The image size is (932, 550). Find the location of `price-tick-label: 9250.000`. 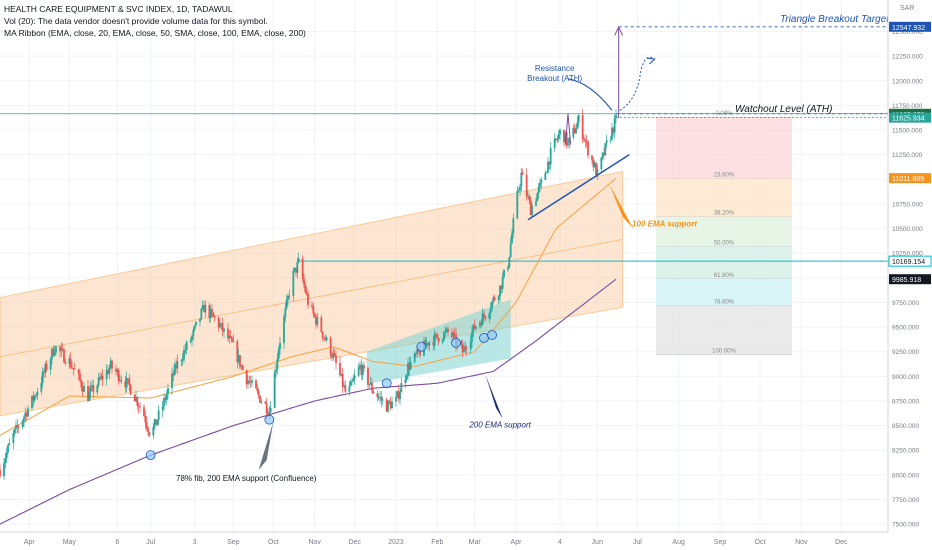

price-tick-label: 9250.000 is located at coordinates (905, 352).